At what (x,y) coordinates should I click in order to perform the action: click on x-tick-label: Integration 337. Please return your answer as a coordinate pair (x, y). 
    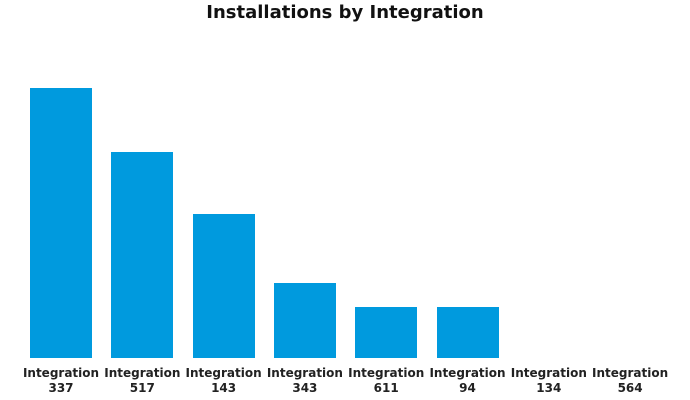
    Looking at the image, I should click on (61, 380).